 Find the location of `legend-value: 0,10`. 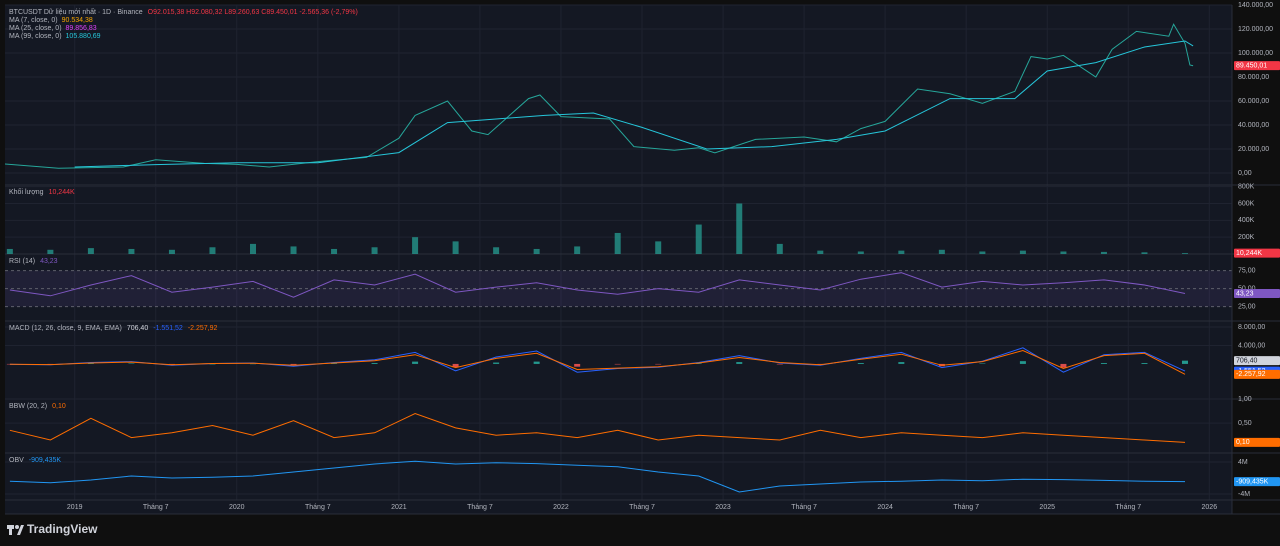

legend-value: 0,10 is located at coordinates (59, 406).